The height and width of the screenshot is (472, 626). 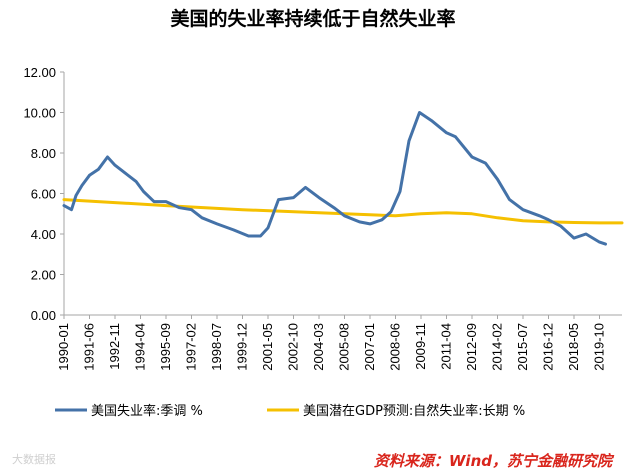 I want to click on legend-label-unemployment: 美国失业率:季调 %, so click(x=147, y=411).